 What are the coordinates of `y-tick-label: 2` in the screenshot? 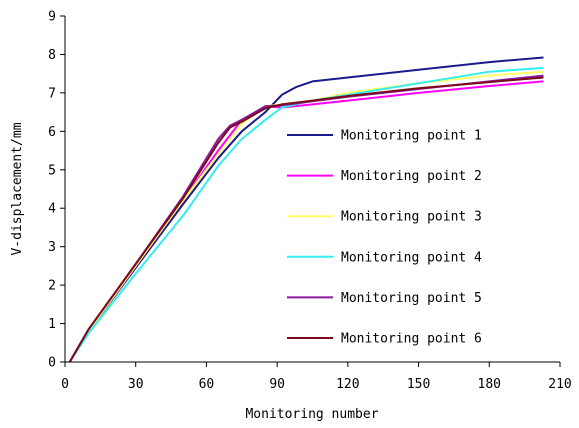 It's located at (52, 286).